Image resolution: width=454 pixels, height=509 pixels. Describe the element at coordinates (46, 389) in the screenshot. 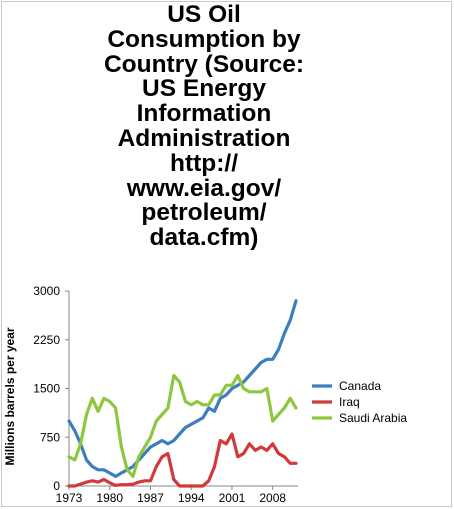

I see `y-tick-label: 1500` at that location.